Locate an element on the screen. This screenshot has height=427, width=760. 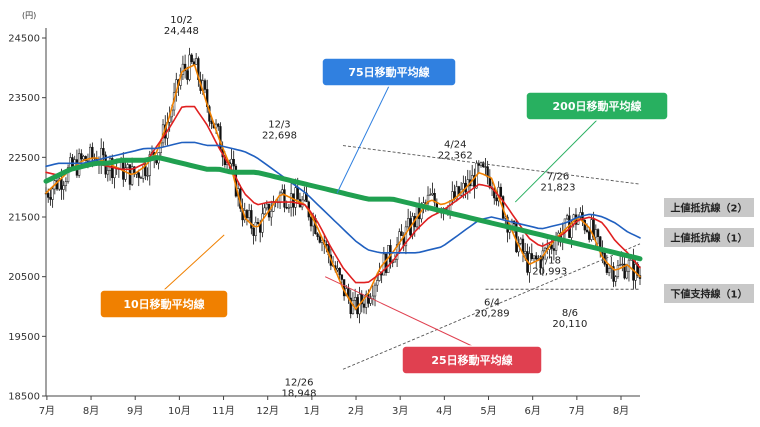
annotation-date: 4/24 is located at coordinates (455, 145).